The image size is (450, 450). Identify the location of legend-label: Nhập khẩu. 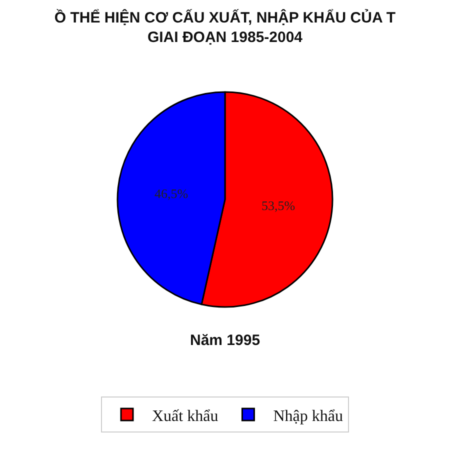
(308, 416).